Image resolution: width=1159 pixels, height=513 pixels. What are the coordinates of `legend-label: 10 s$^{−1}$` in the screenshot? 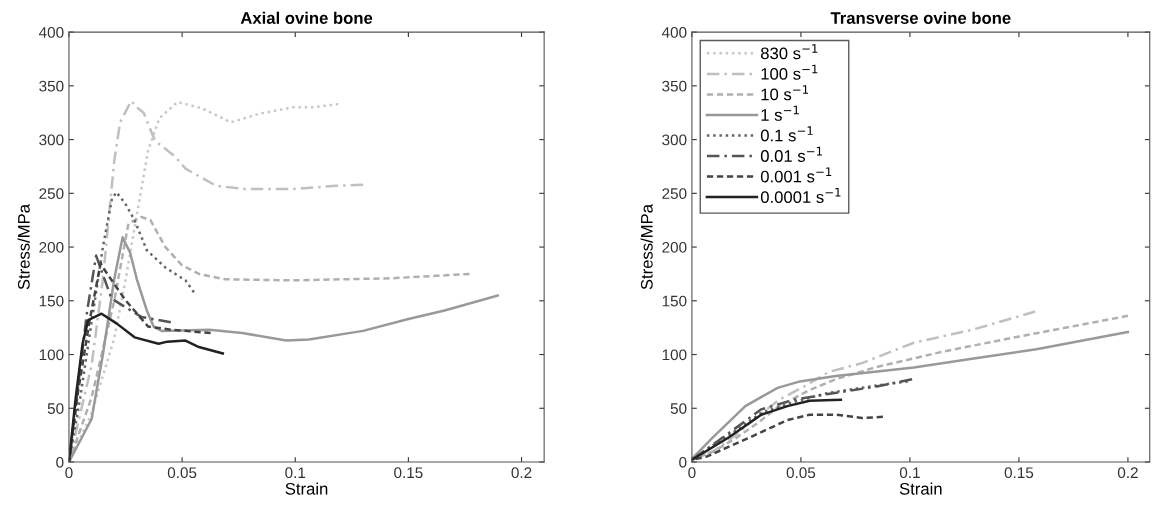 It's located at (785, 93).